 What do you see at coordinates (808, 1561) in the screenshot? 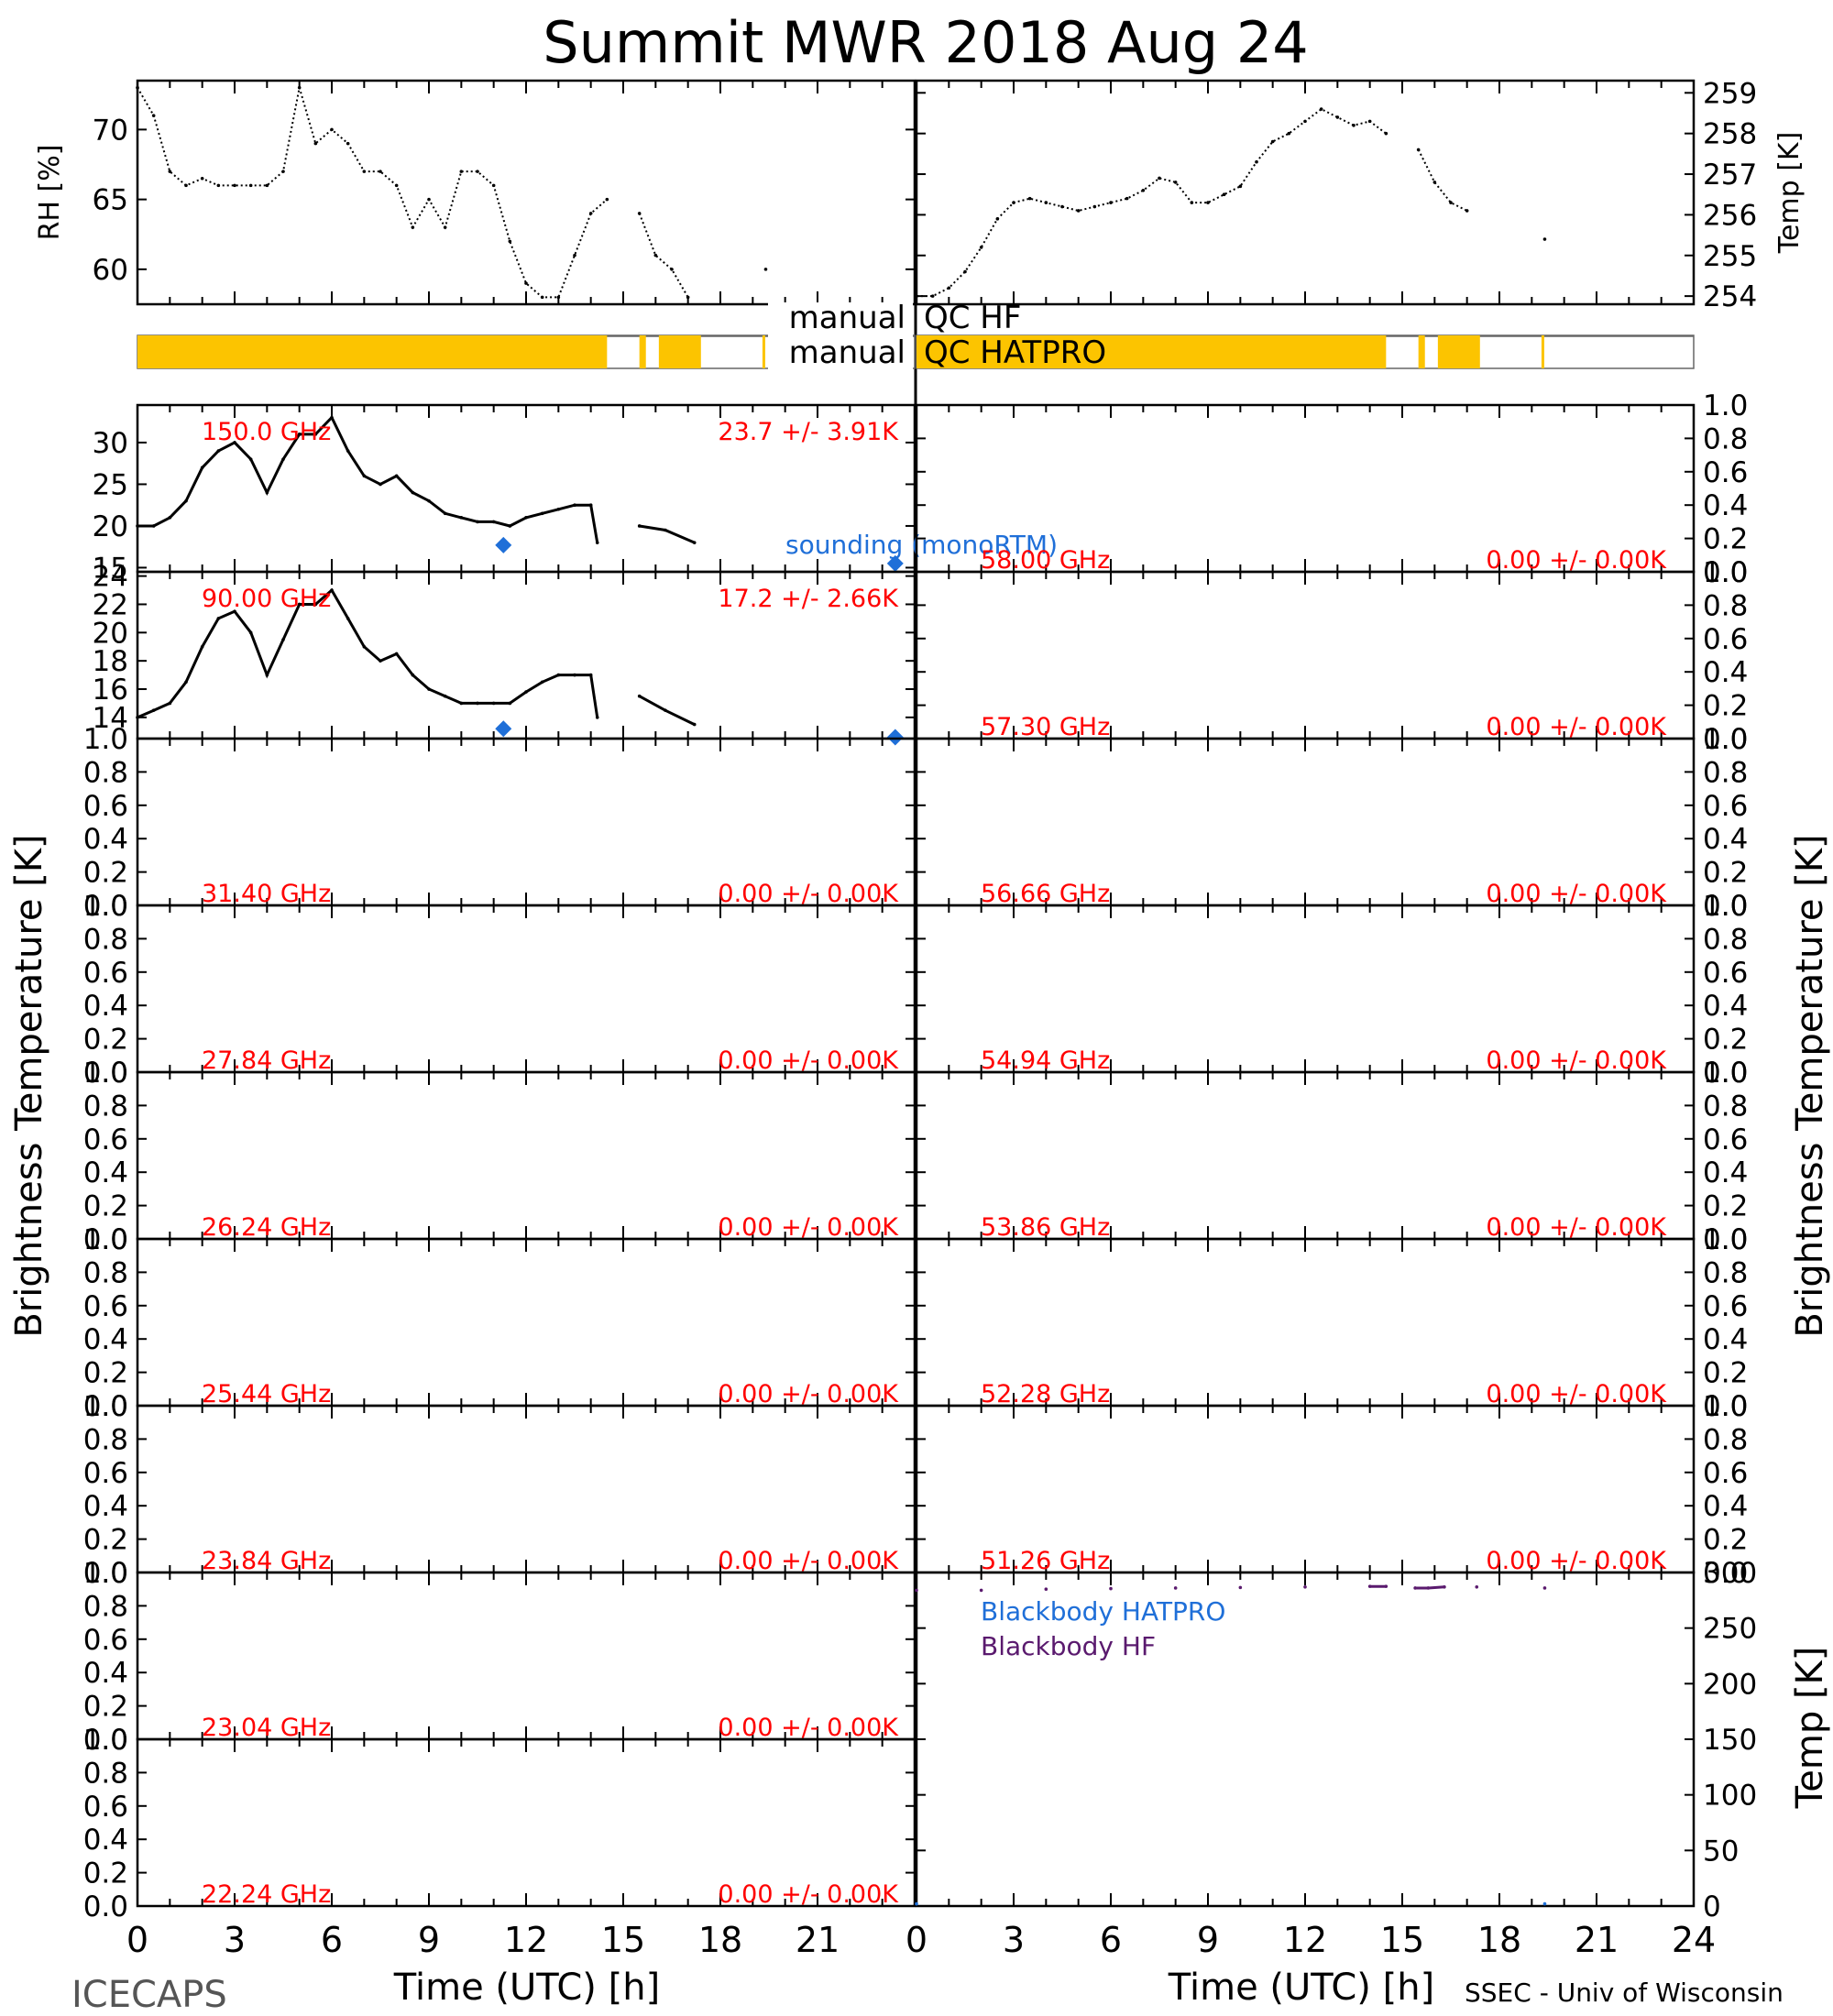
I see `panel-23-84-ghz-stats: 0.00 +/- 0.00K` at bounding box center [808, 1561].